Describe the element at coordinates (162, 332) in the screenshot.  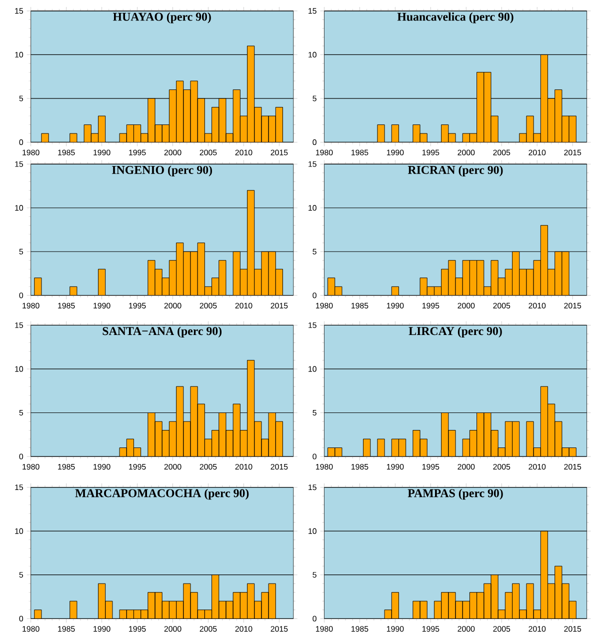
I see `chart-title: SANTA−ANA (perc 90)` at that location.